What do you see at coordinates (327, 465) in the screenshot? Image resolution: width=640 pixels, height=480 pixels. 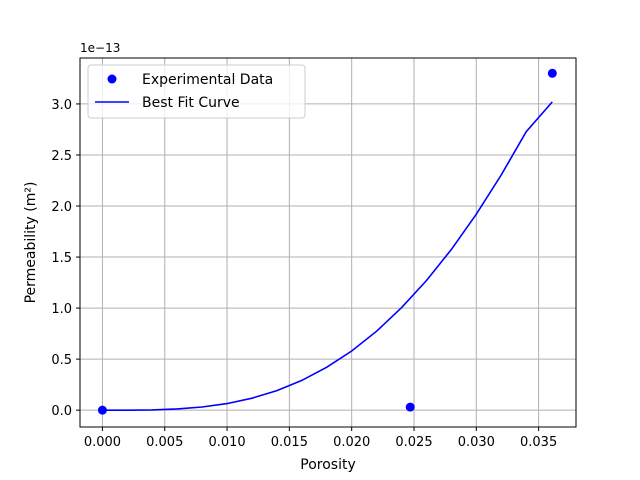 I see `x-axis-label: Porosity` at bounding box center [327, 465].